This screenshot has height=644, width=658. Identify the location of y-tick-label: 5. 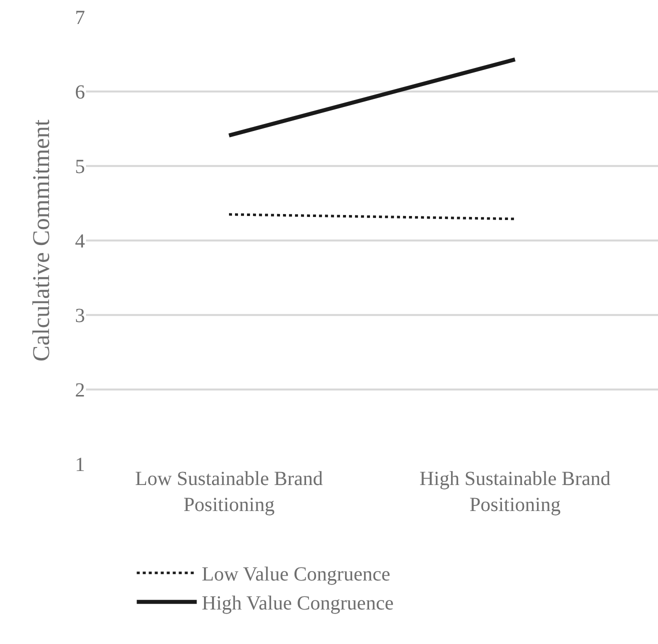
(80, 167).